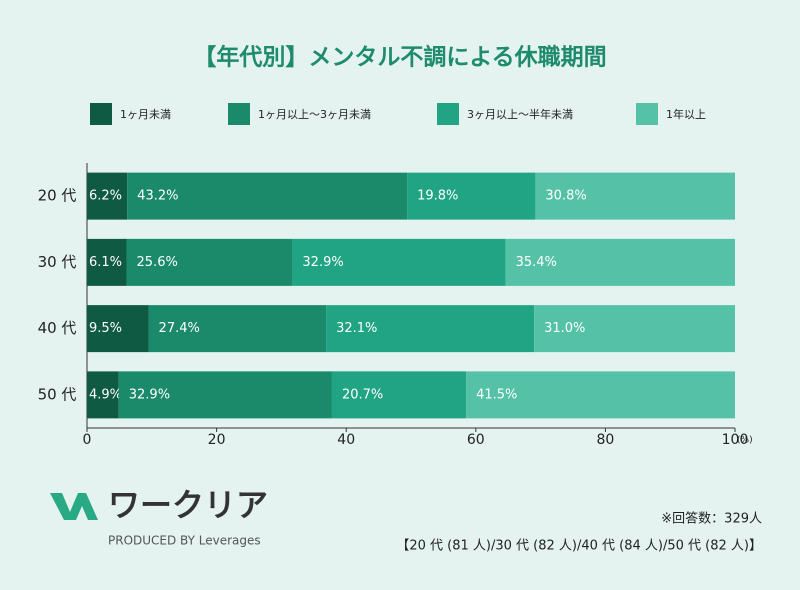 This screenshot has height=590, width=800. I want to click on logo-icon, so click(74, 506).